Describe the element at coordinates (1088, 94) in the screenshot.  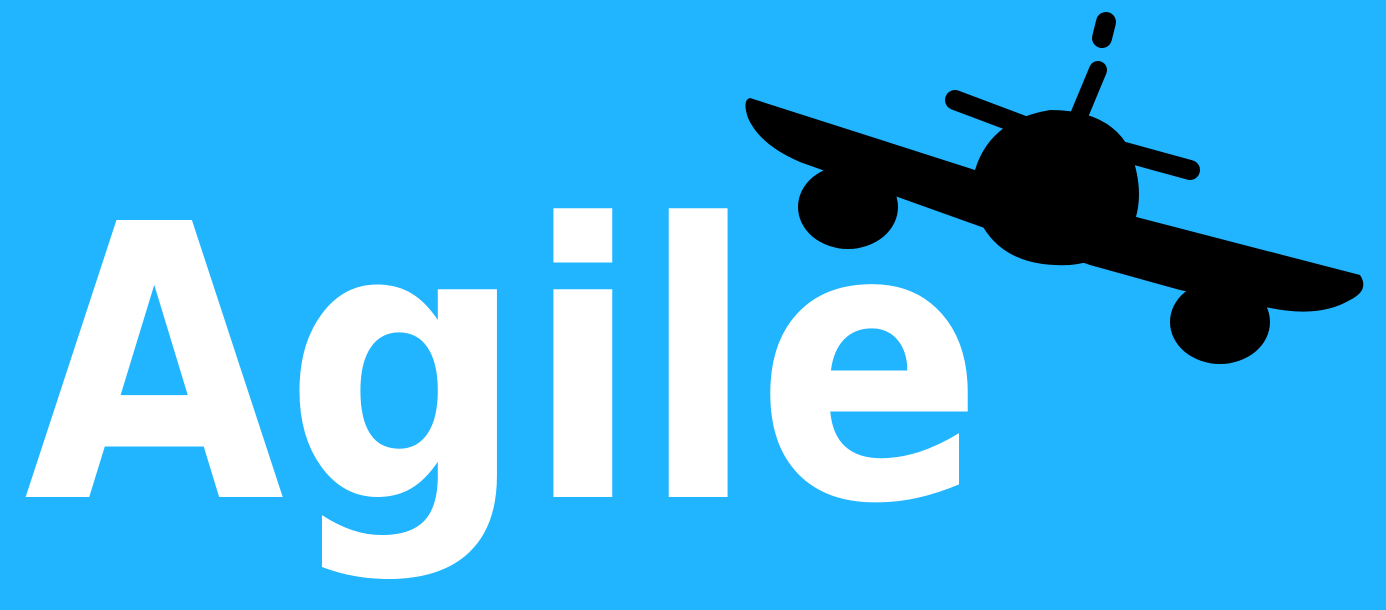
I see `antenna` at that location.